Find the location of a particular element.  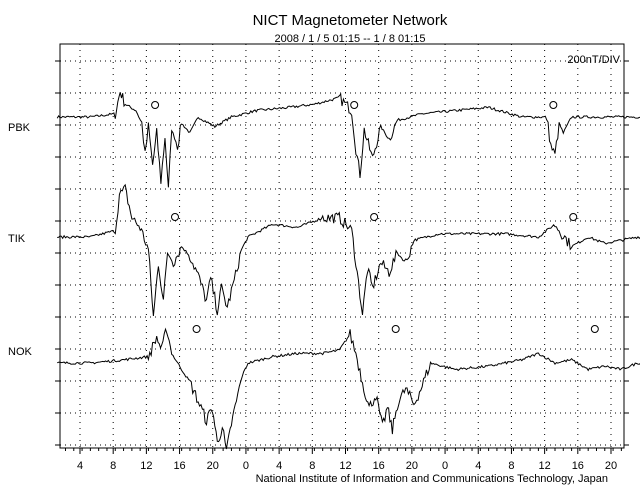

chart-subtitle: 2008 / 1 / 5 01:15 -- 1 / 8 01:15 is located at coordinates (350, 39).